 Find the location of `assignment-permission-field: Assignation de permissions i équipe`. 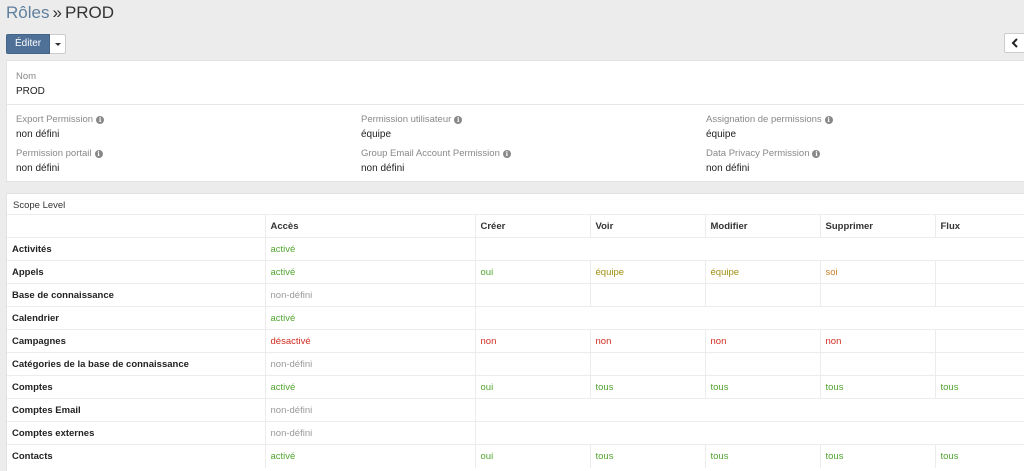

assignment-permission-field: Assignation de permissions i équipe is located at coordinates (769, 127).